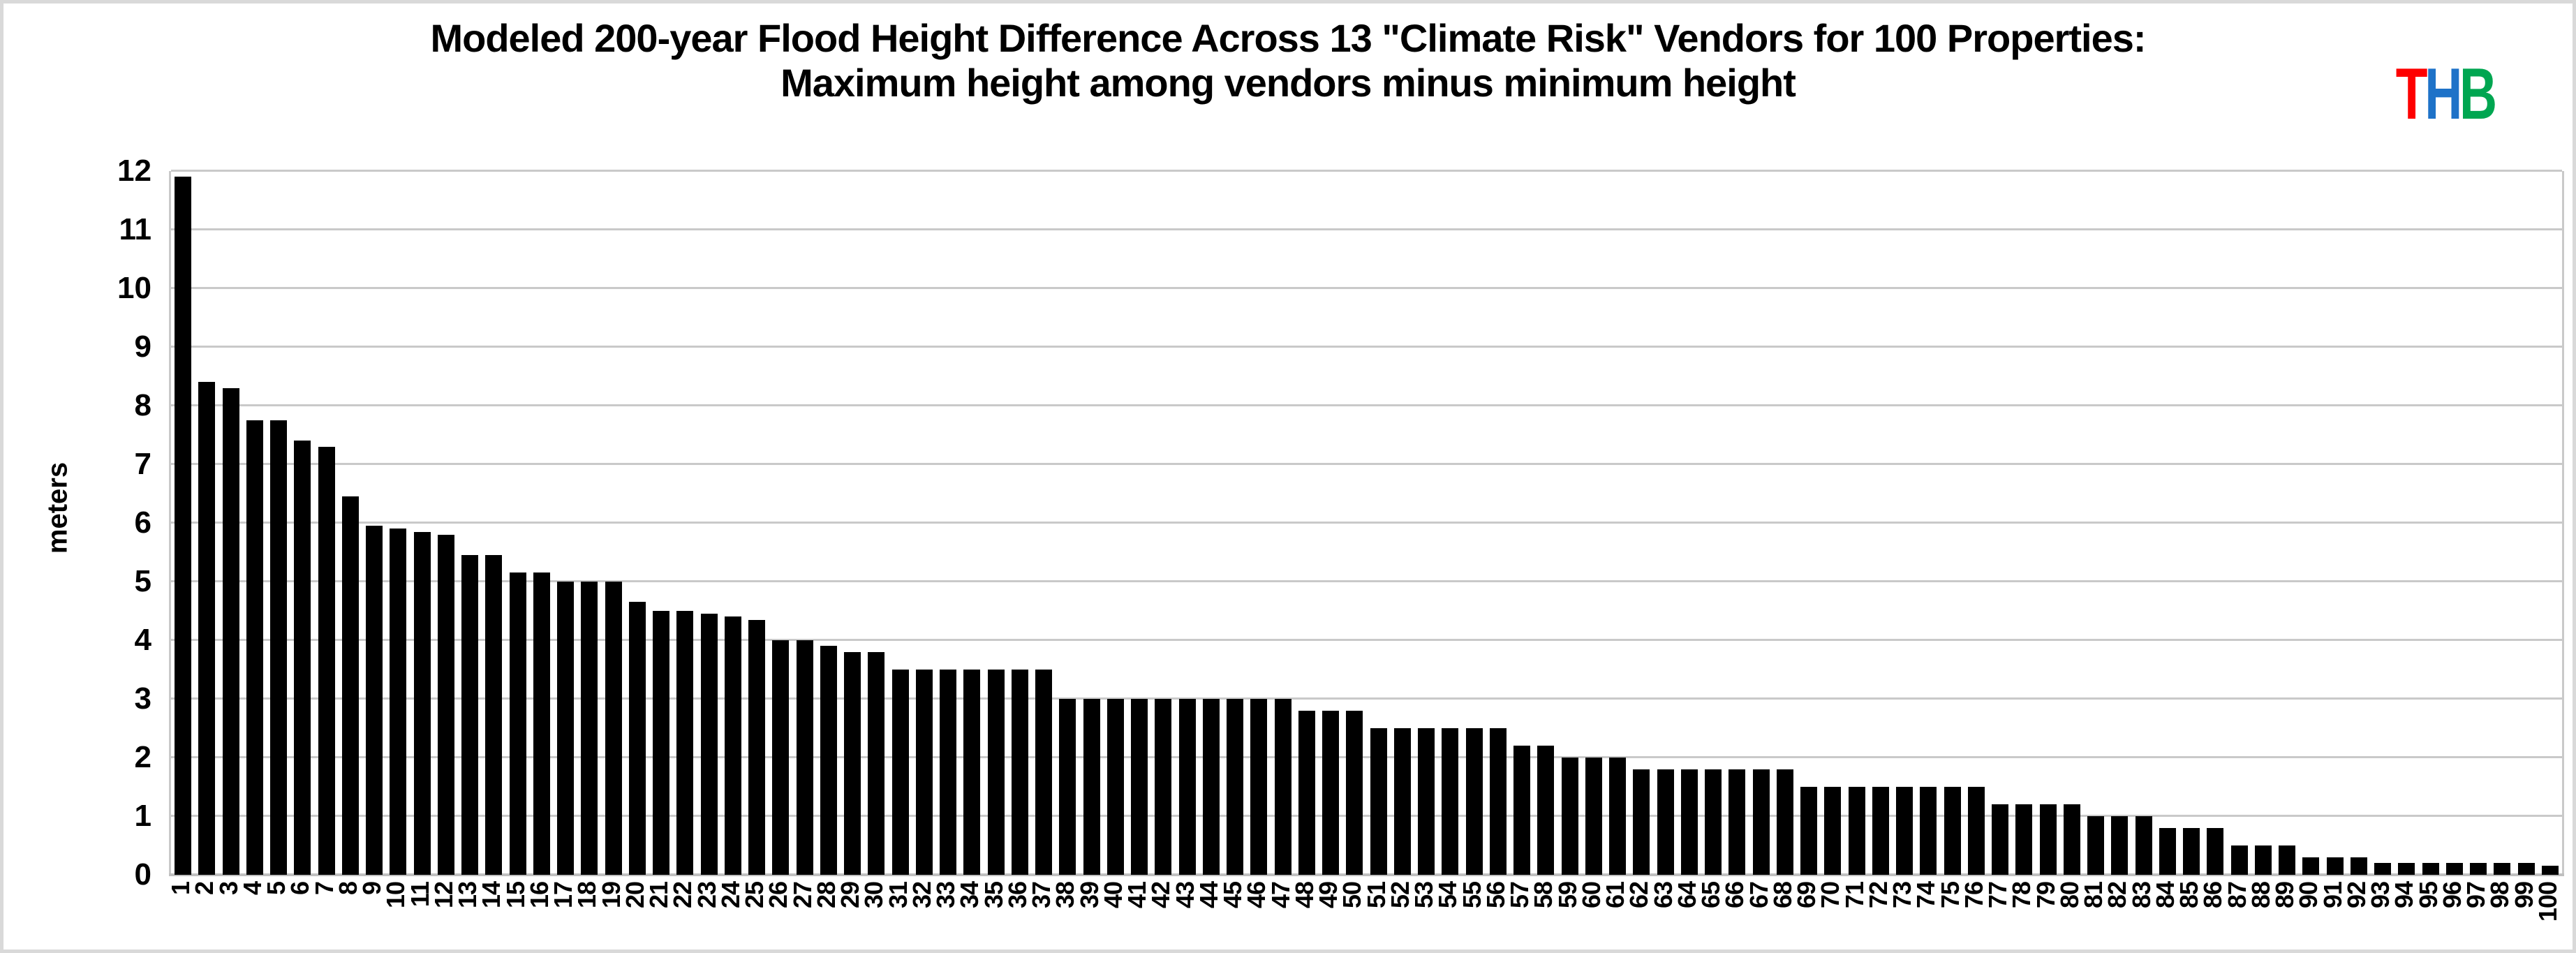 This screenshot has width=2576, height=953. What do you see at coordinates (2404, 895) in the screenshot?
I see `x-tick-label-94: 94` at bounding box center [2404, 895].